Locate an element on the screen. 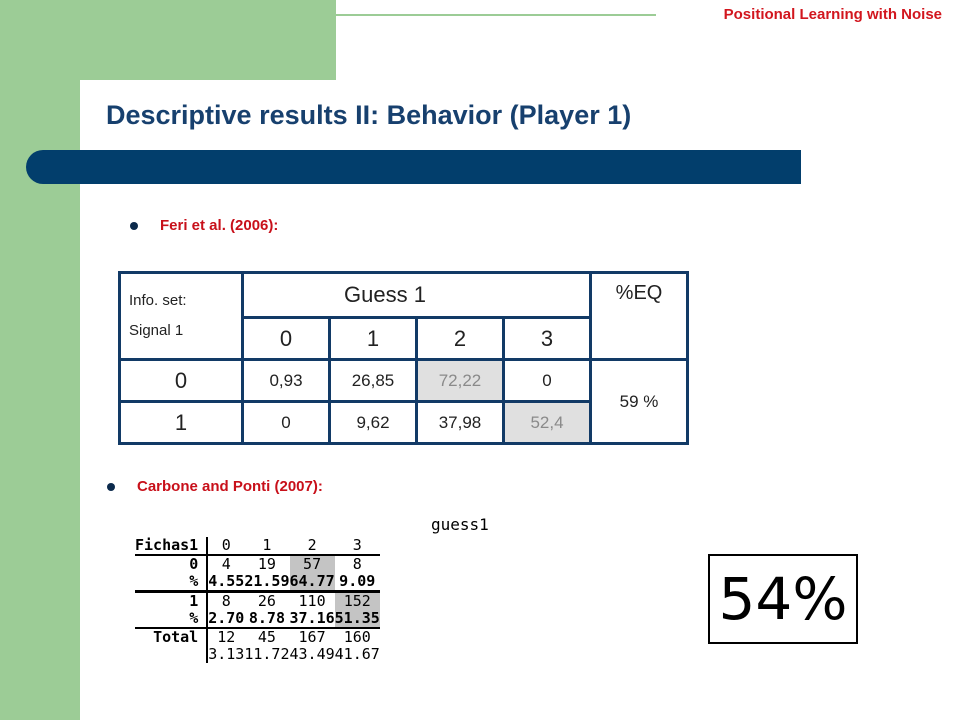  table-cell: 9.09 is located at coordinates (357, 581).